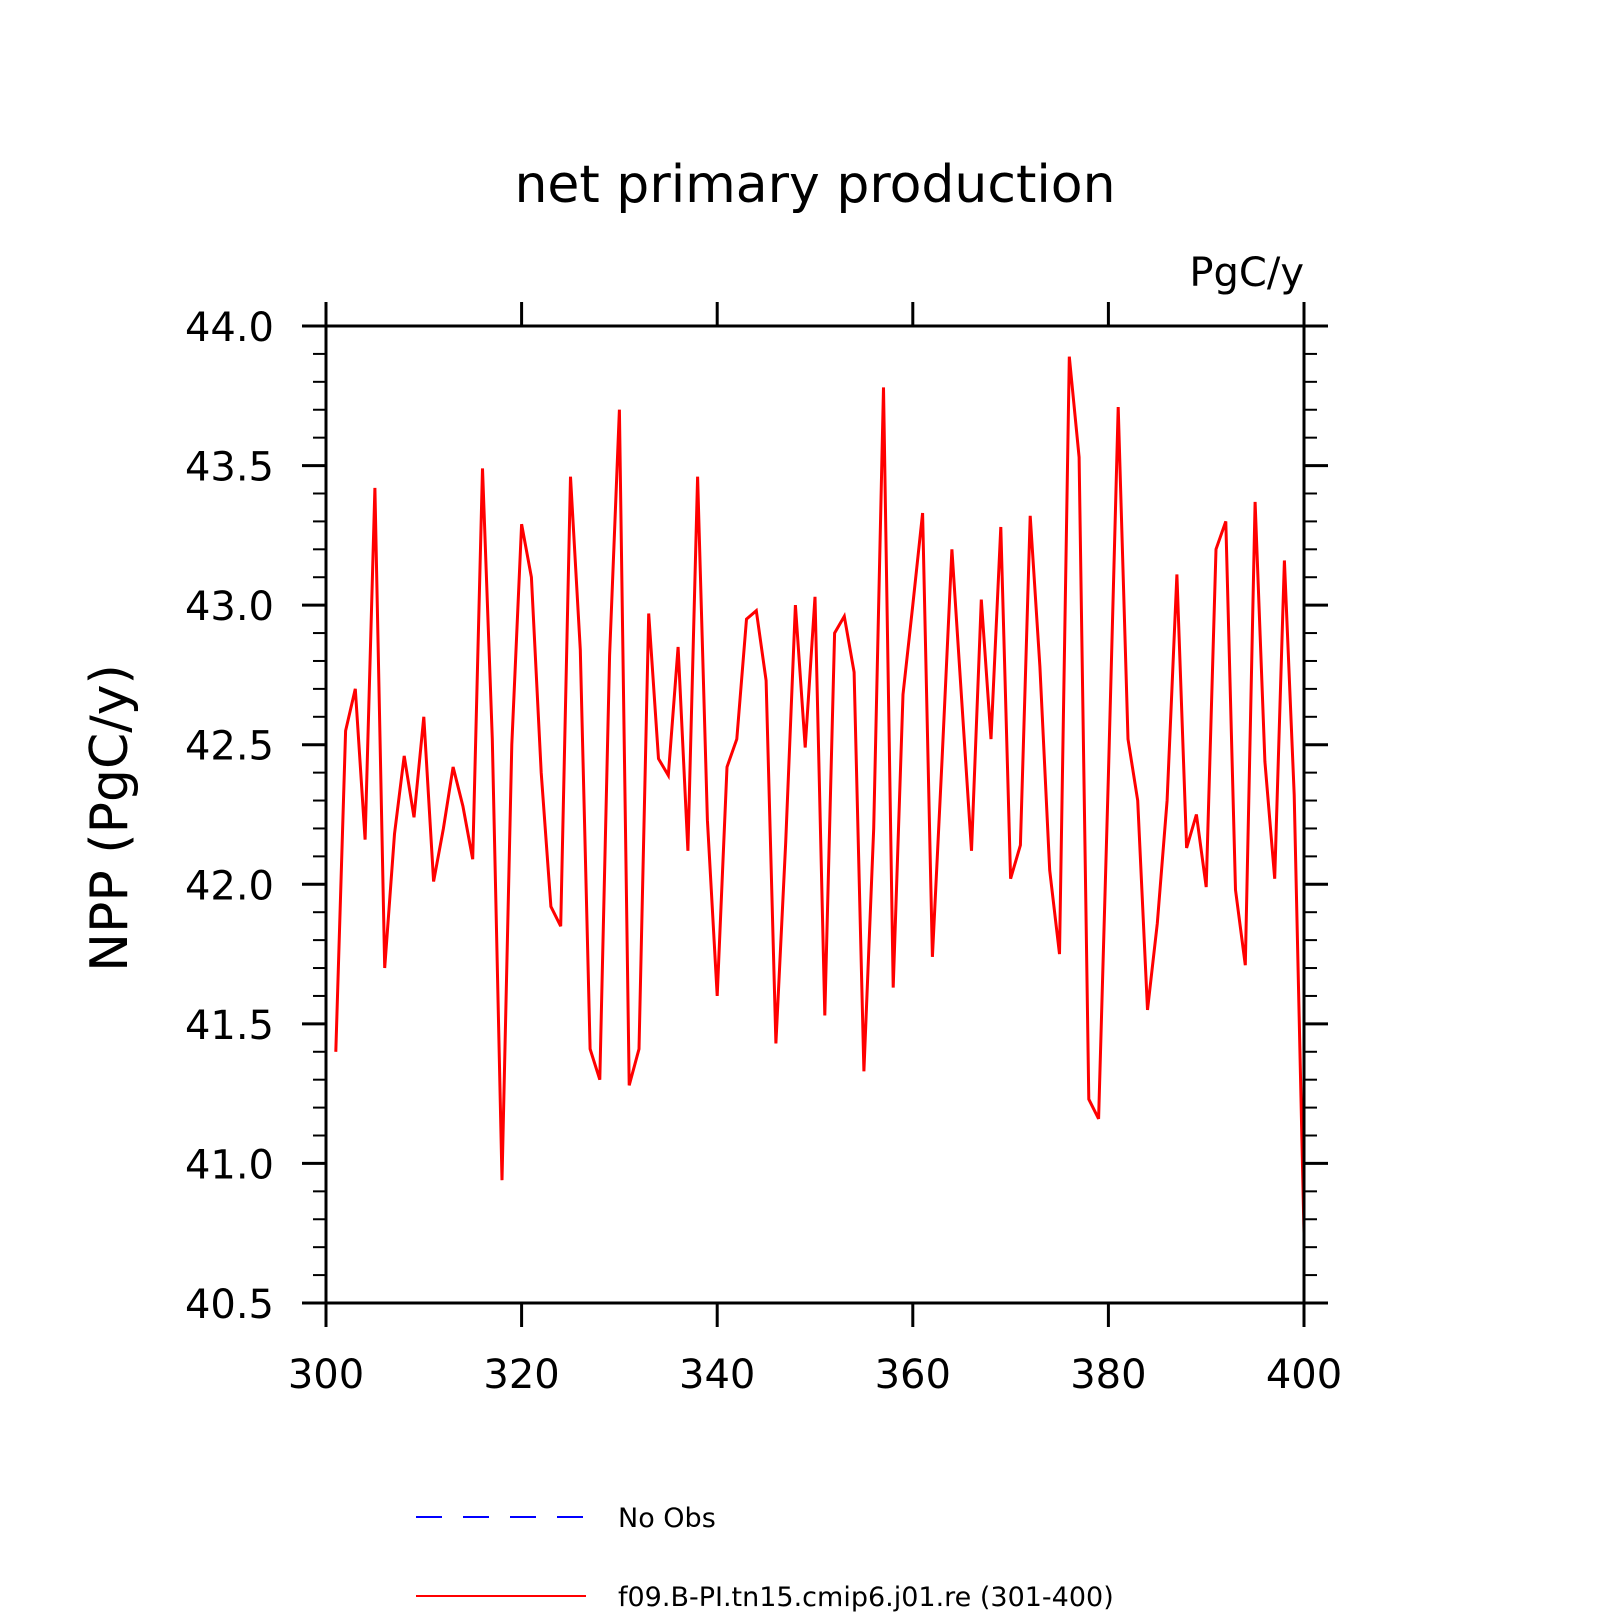  I want to click on x-tick-label: 380, so click(1108, 1375).